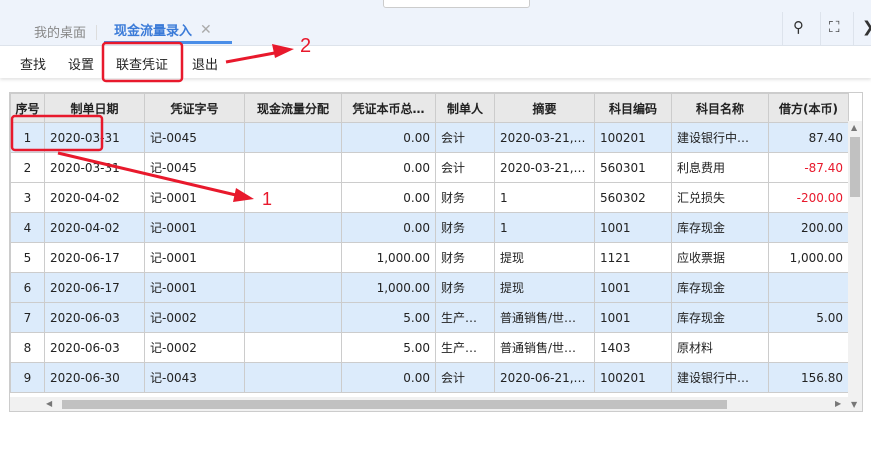 This screenshot has width=871, height=462. Describe the element at coordinates (27, 197) in the screenshot. I see `table-cell: 3` at that location.